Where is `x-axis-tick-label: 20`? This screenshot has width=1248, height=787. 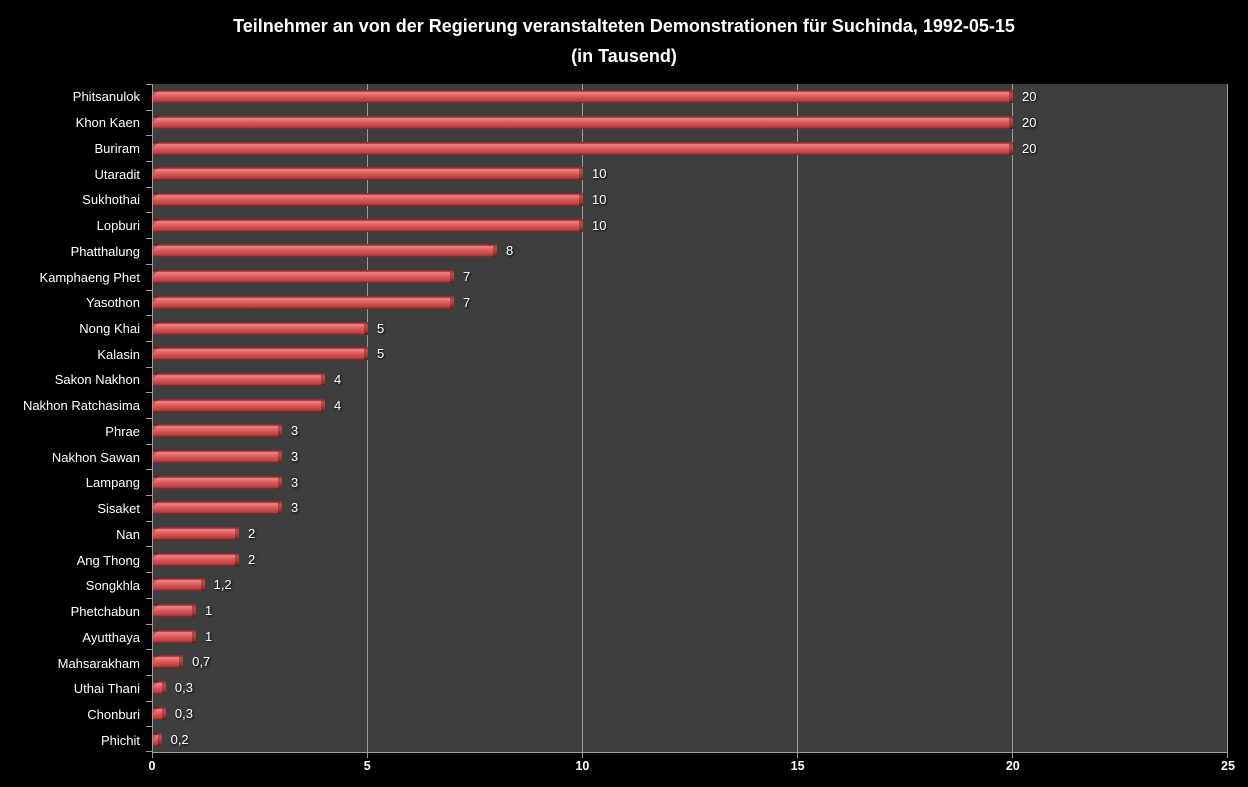
x-axis-tick-label: 20 is located at coordinates (1012, 766).